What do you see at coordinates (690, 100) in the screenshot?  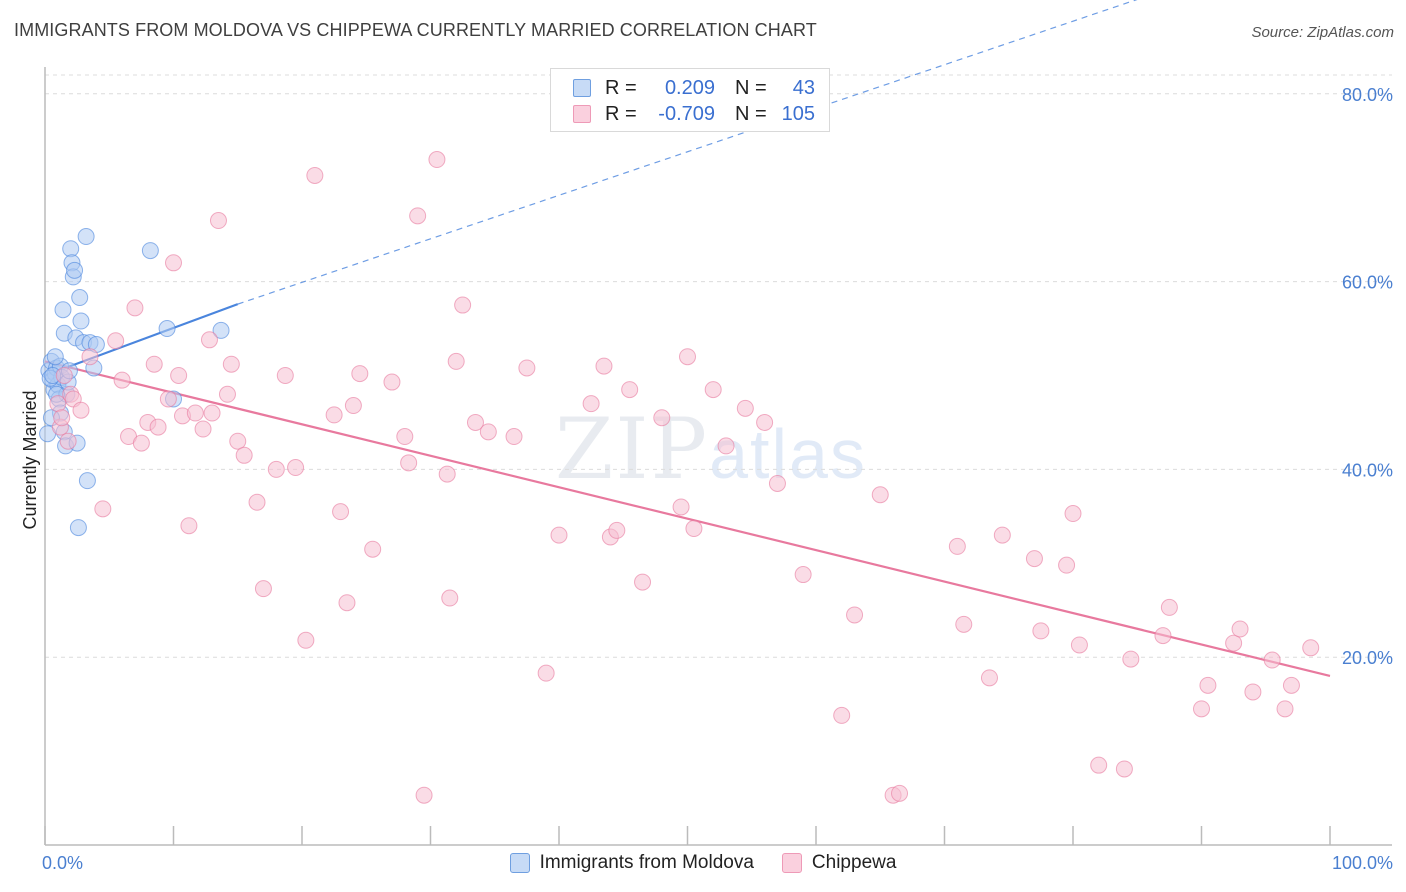 I see `stats-legend: R = 0.209 N = 43 R = -0.709 N = 105` at bounding box center [690, 100].